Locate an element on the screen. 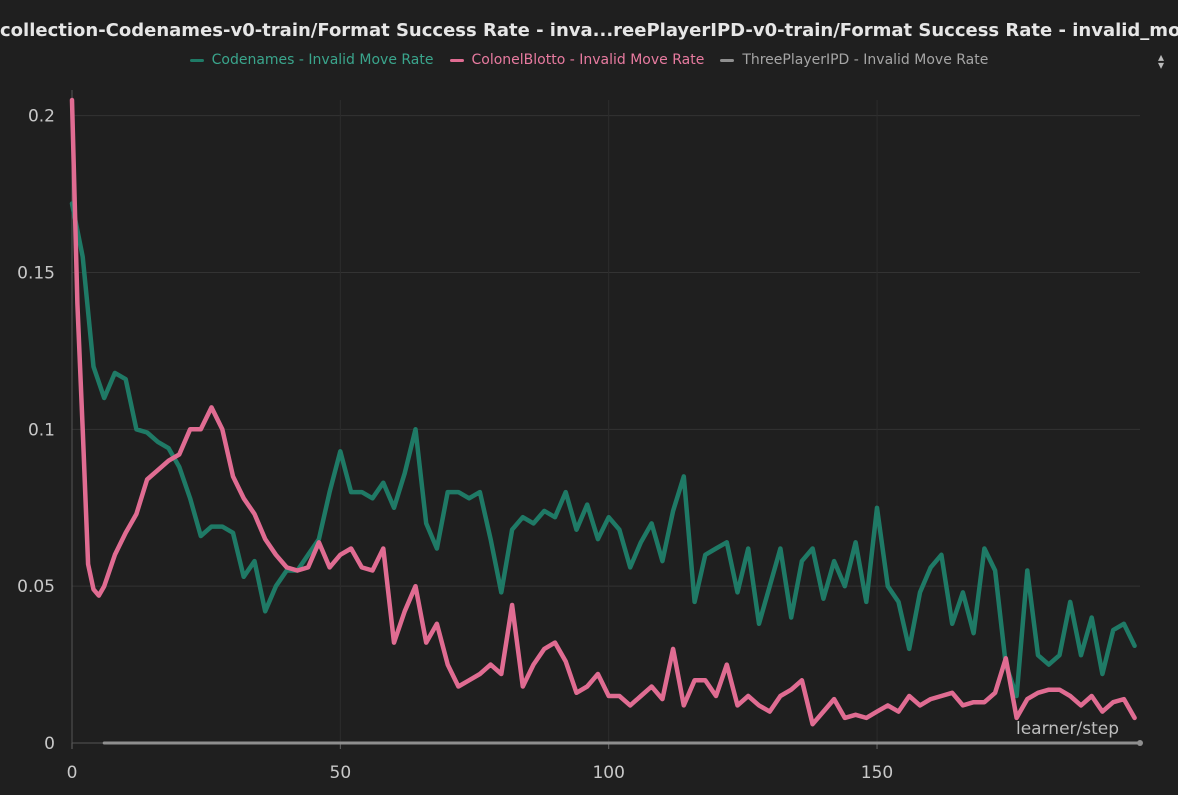 The image size is (1178, 795). legend-item-codenames: Codenames - Invalid Move Rate is located at coordinates (311, 60).